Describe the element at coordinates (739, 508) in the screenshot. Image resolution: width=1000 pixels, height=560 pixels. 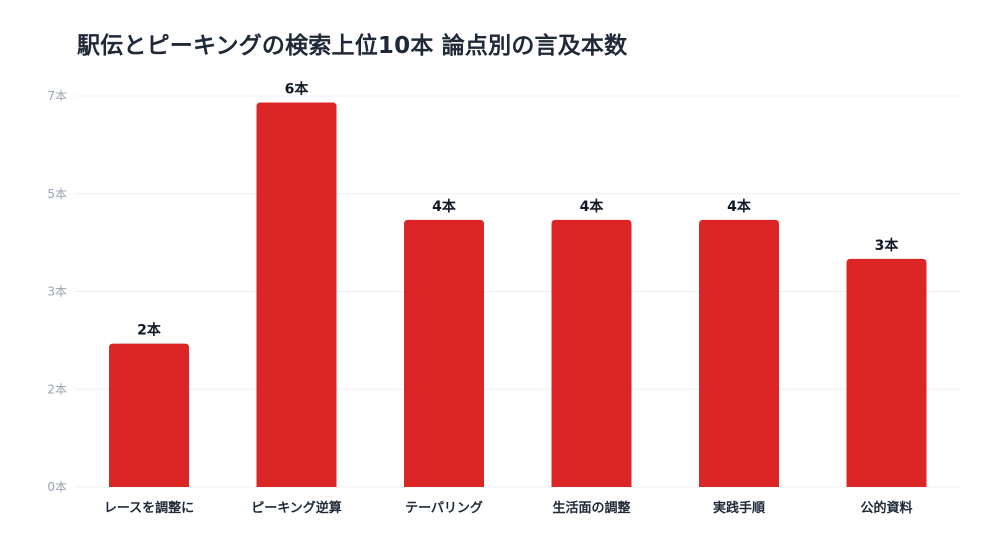
I see `category-label: 実践手順` at that location.